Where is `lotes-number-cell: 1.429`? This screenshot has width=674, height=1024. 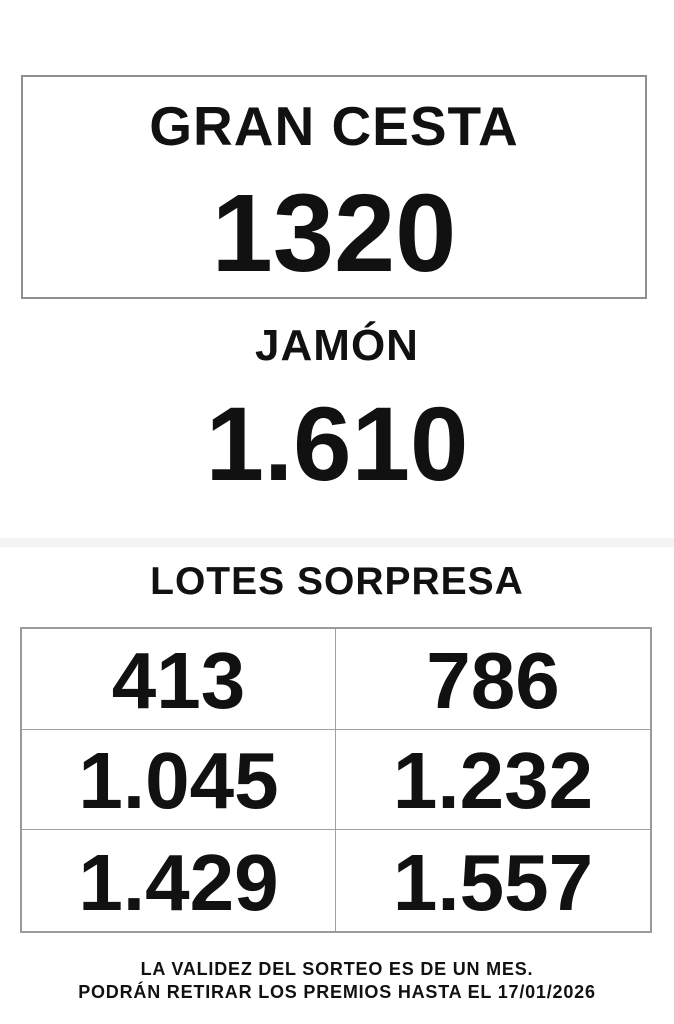 lotes-number-cell: 1.429 is located at coordinates (179, 880).